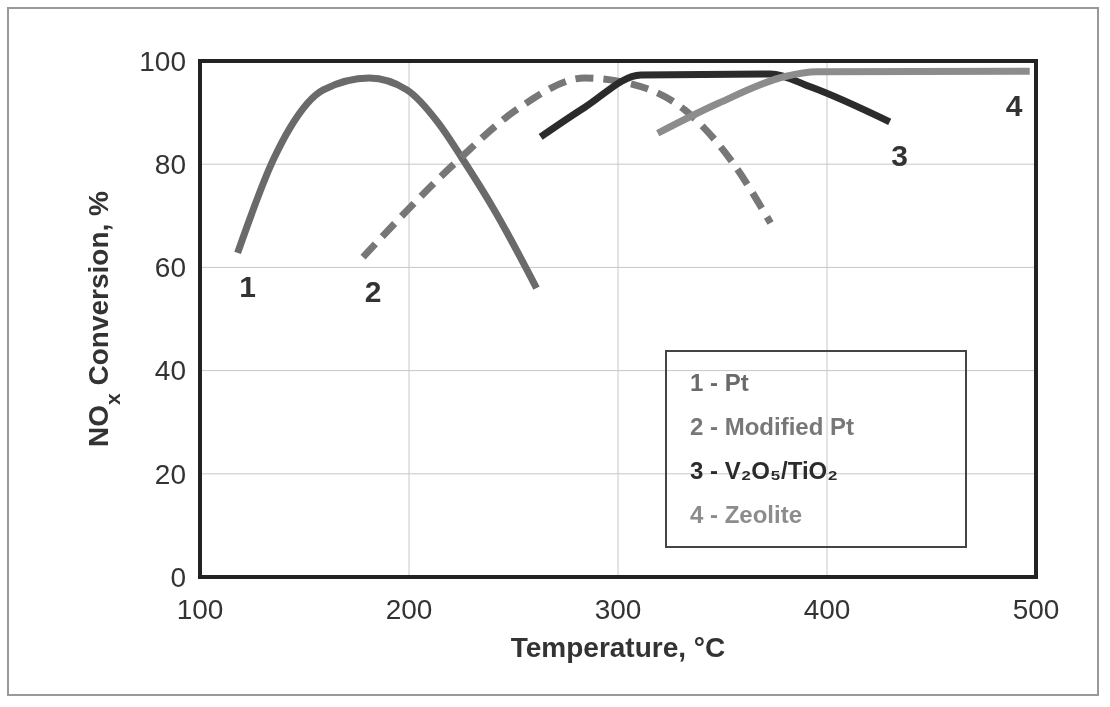  I want to click on x-tick-label: 500, so click(1036, 609).